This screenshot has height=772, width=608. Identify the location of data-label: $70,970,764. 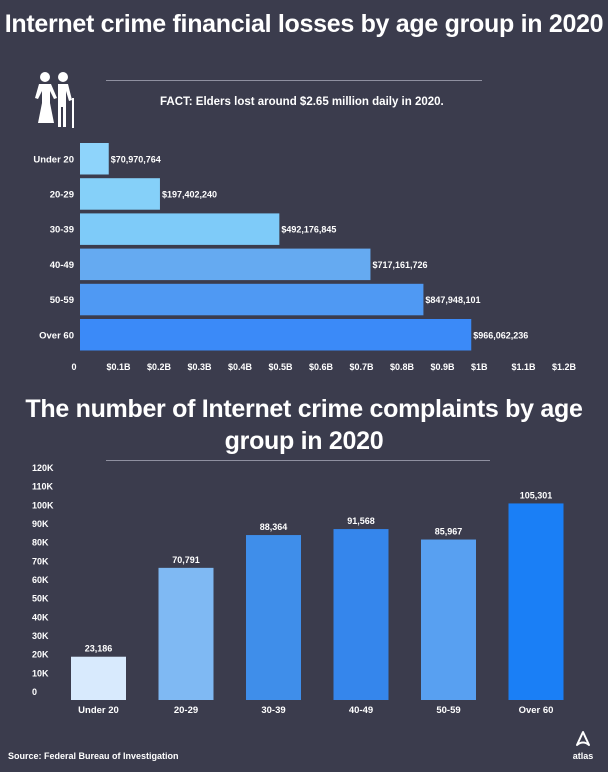
(136, 159).